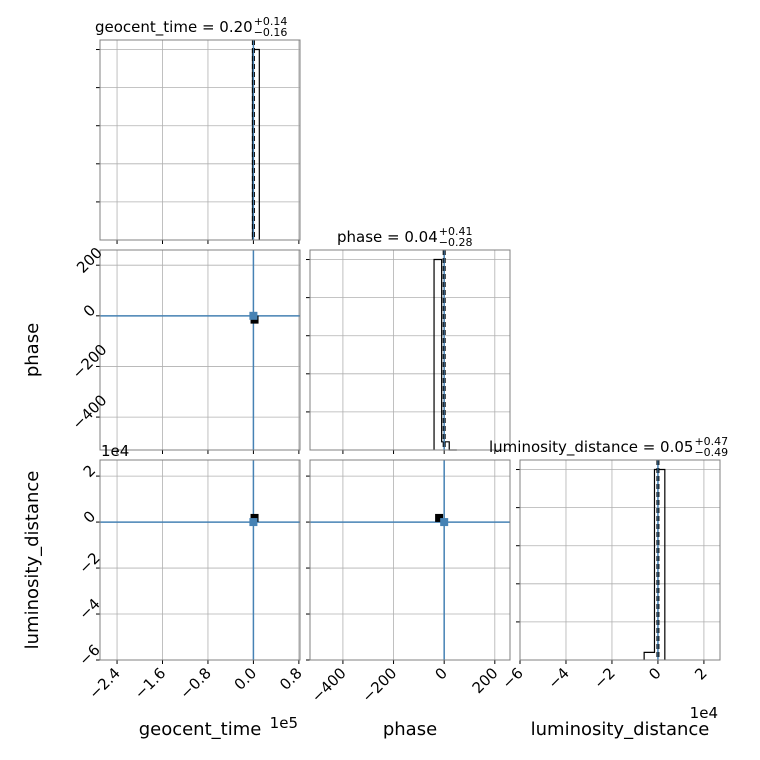  What do you see at coordinates (200, 350) in the screenshot?
I see `panel-phase-vs-geocent_time-frame` at bounding box center [200, 350].